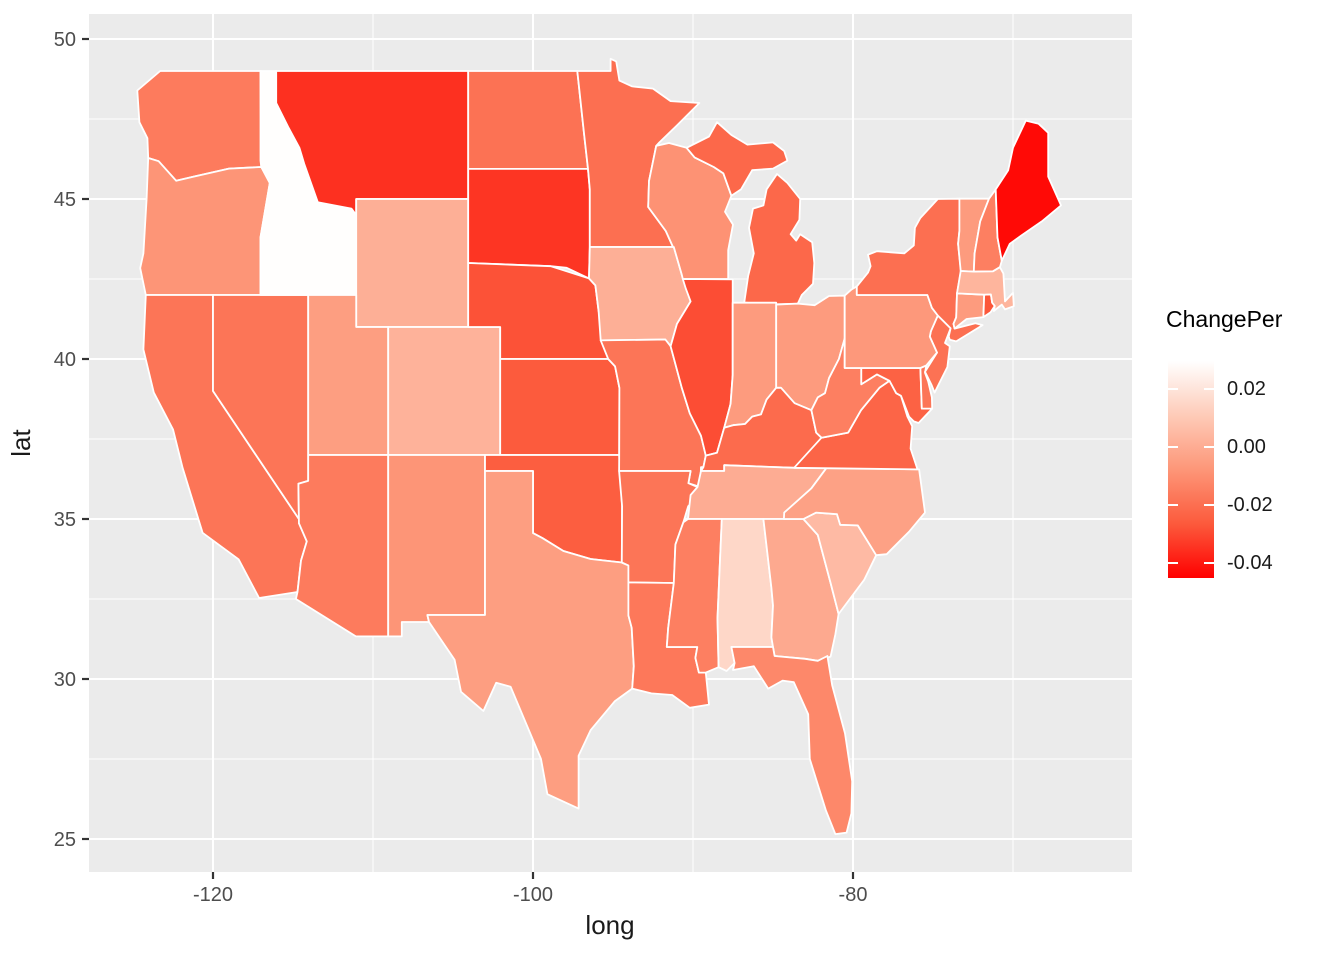 The height and width of the screenshot is (960, 1344). What do you see at coordinates (926, 387) in the screenshot?
I see `state-de` at bounding box center [926, 387].